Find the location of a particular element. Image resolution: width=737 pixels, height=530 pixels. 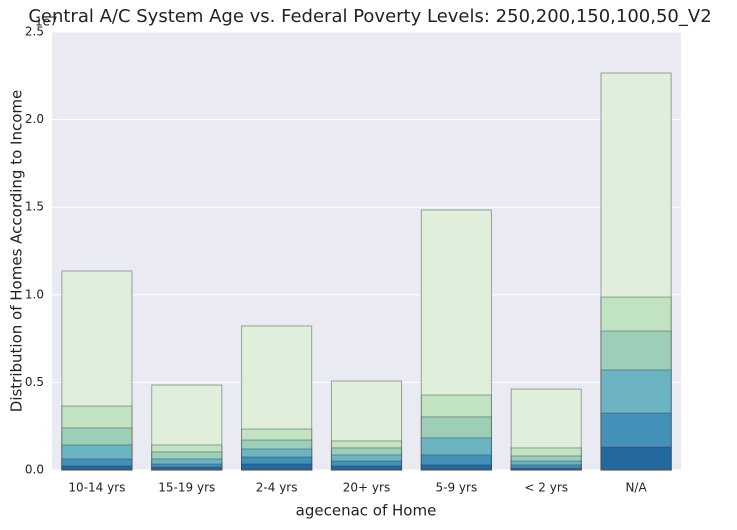

x-tick-label: 15-19 yrs is located at coordinates (186, 488).